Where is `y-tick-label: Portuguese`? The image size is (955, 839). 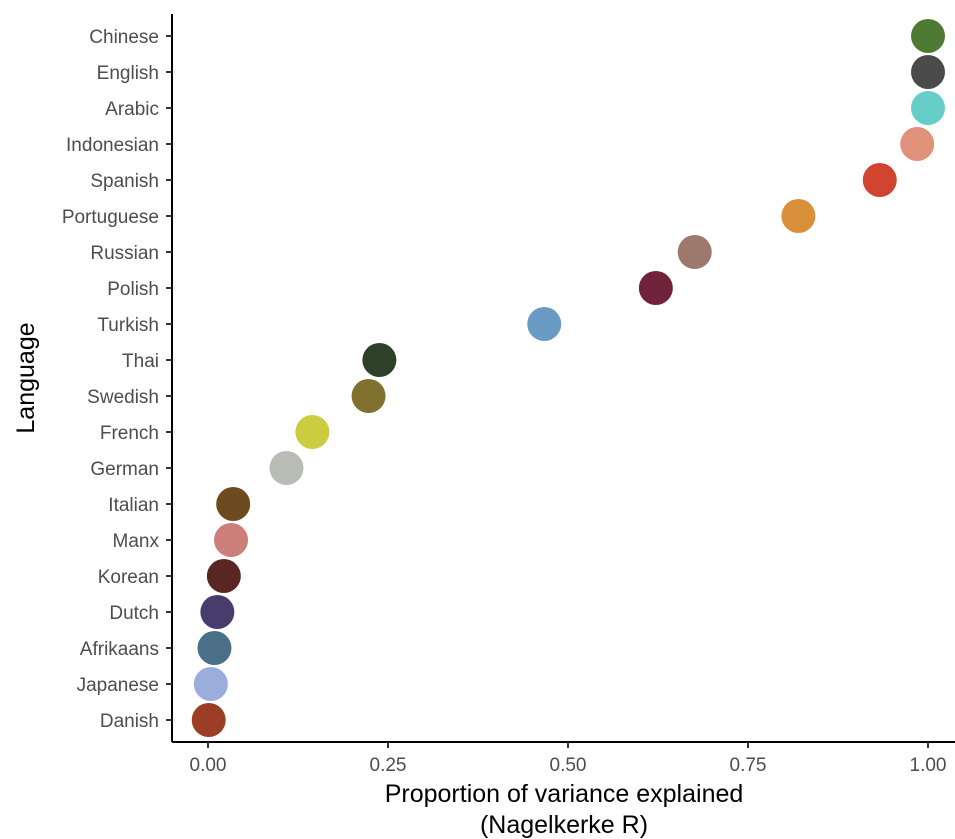 y-tick-label: Portuguese is located at coordinates (110, 217).